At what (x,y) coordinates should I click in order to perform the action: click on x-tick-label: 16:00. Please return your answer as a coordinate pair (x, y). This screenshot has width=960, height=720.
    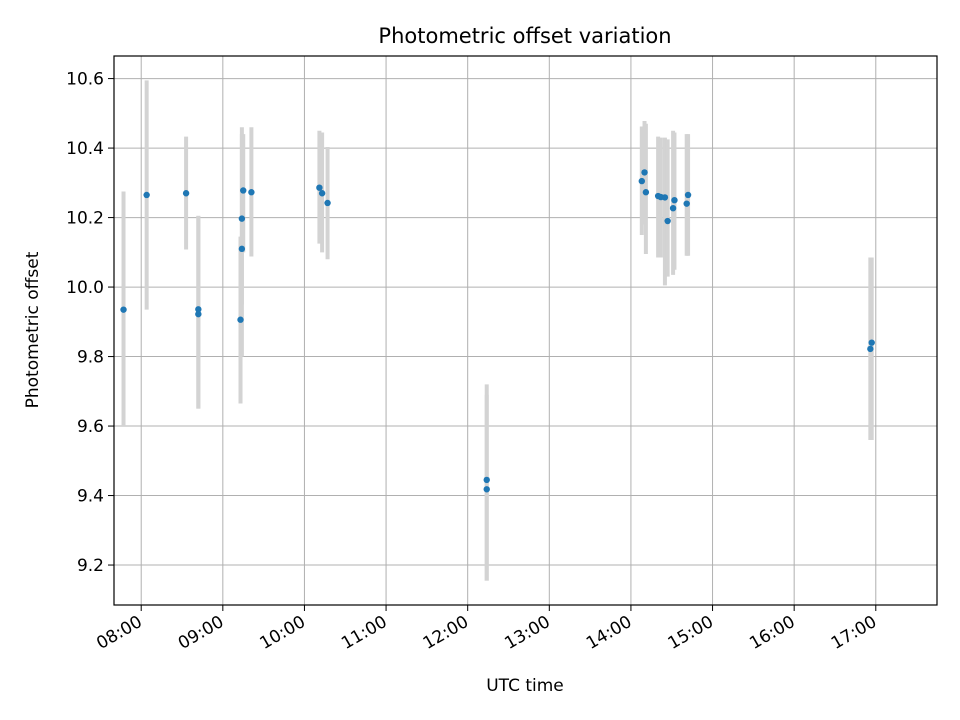
    Looking at the image, I should click on (772, 633).